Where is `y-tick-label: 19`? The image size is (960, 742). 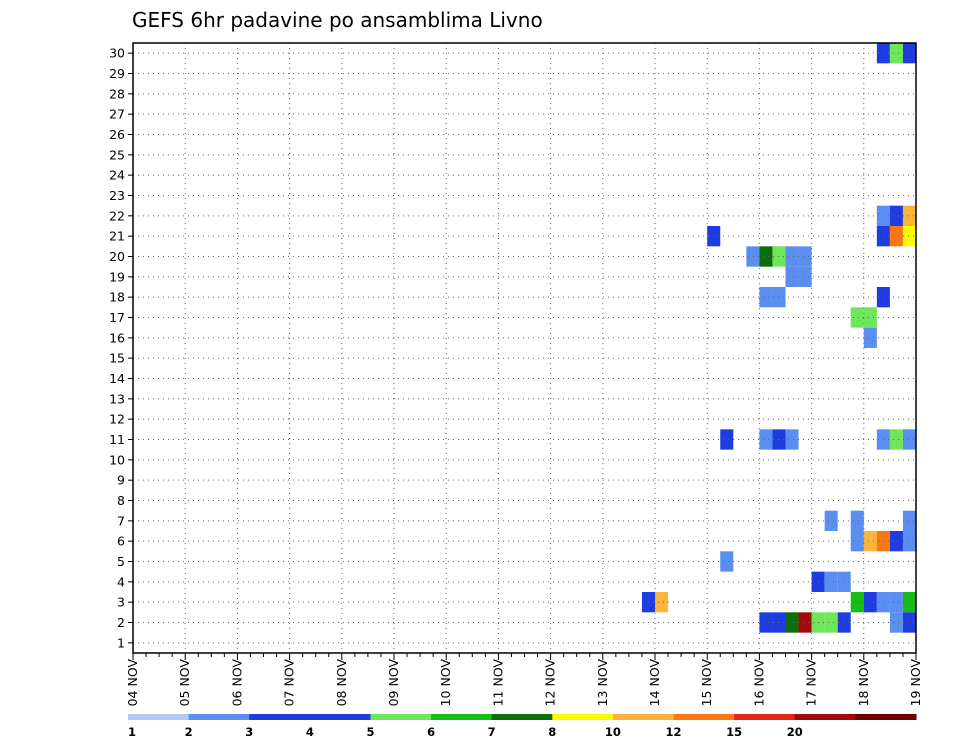
y-tick-label: 19 is located at coordinates (117, 276).